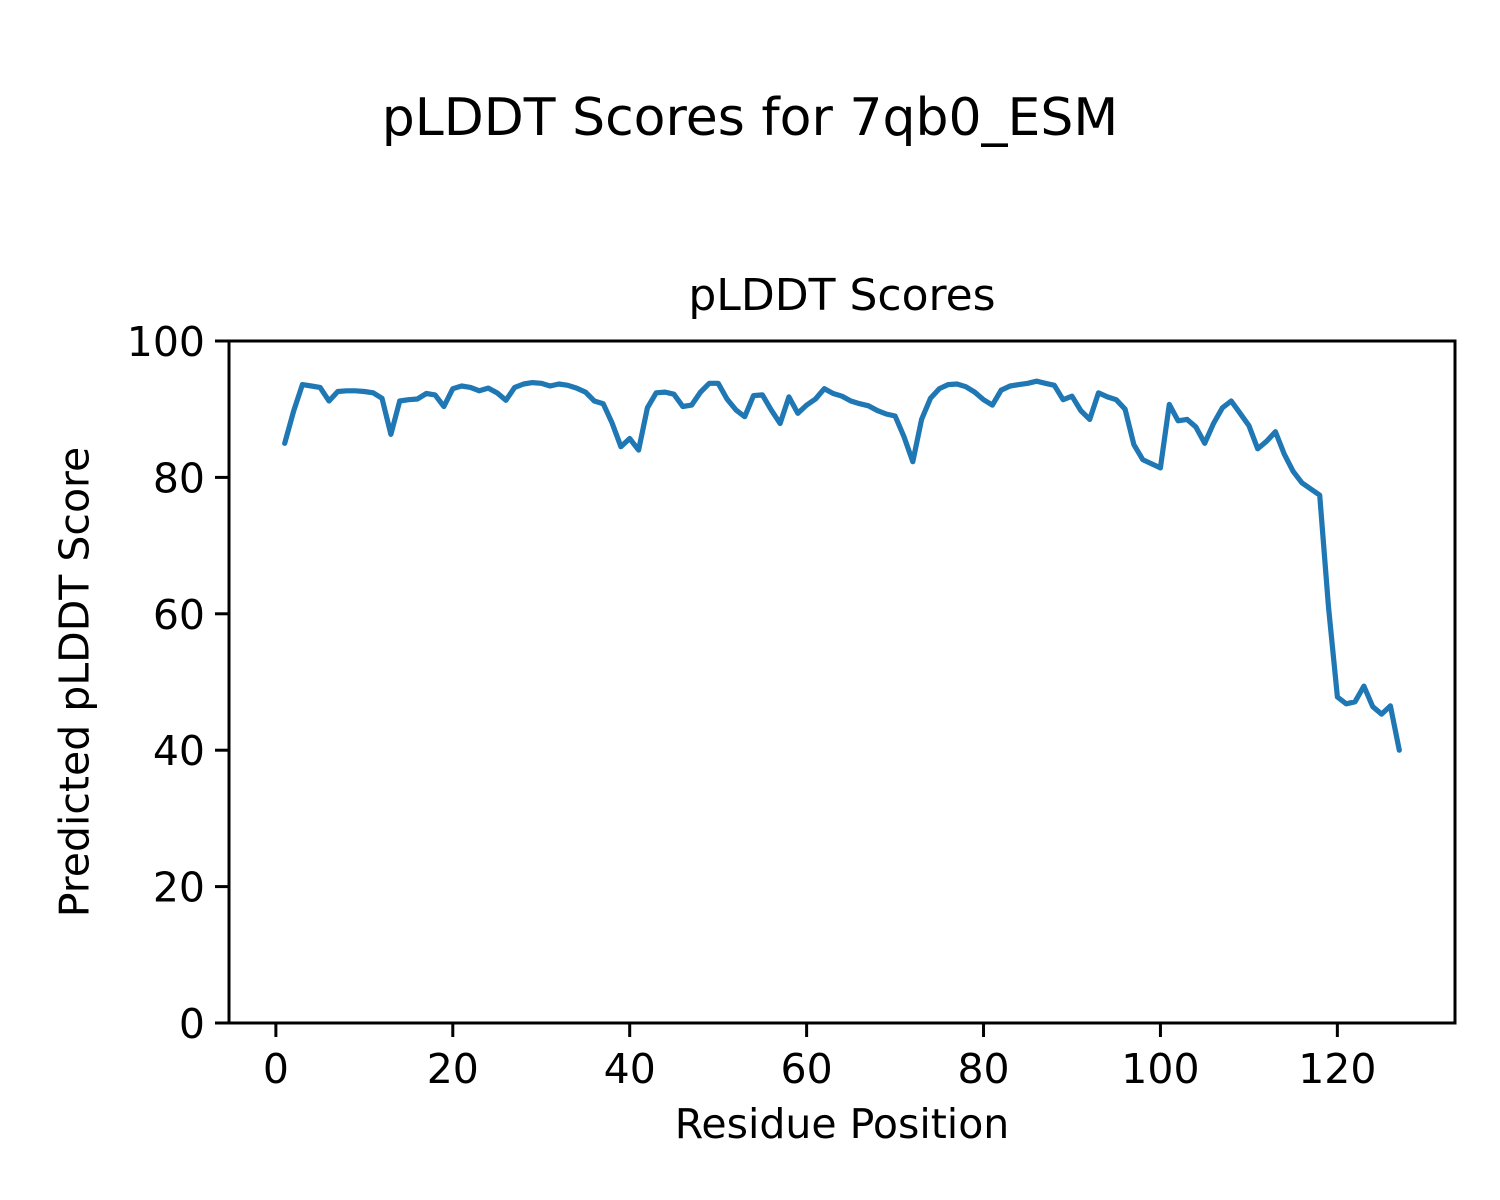 This screenshot has width=1500, height=1200. I want to click on y-tick-label: 80, so click(179, 478).